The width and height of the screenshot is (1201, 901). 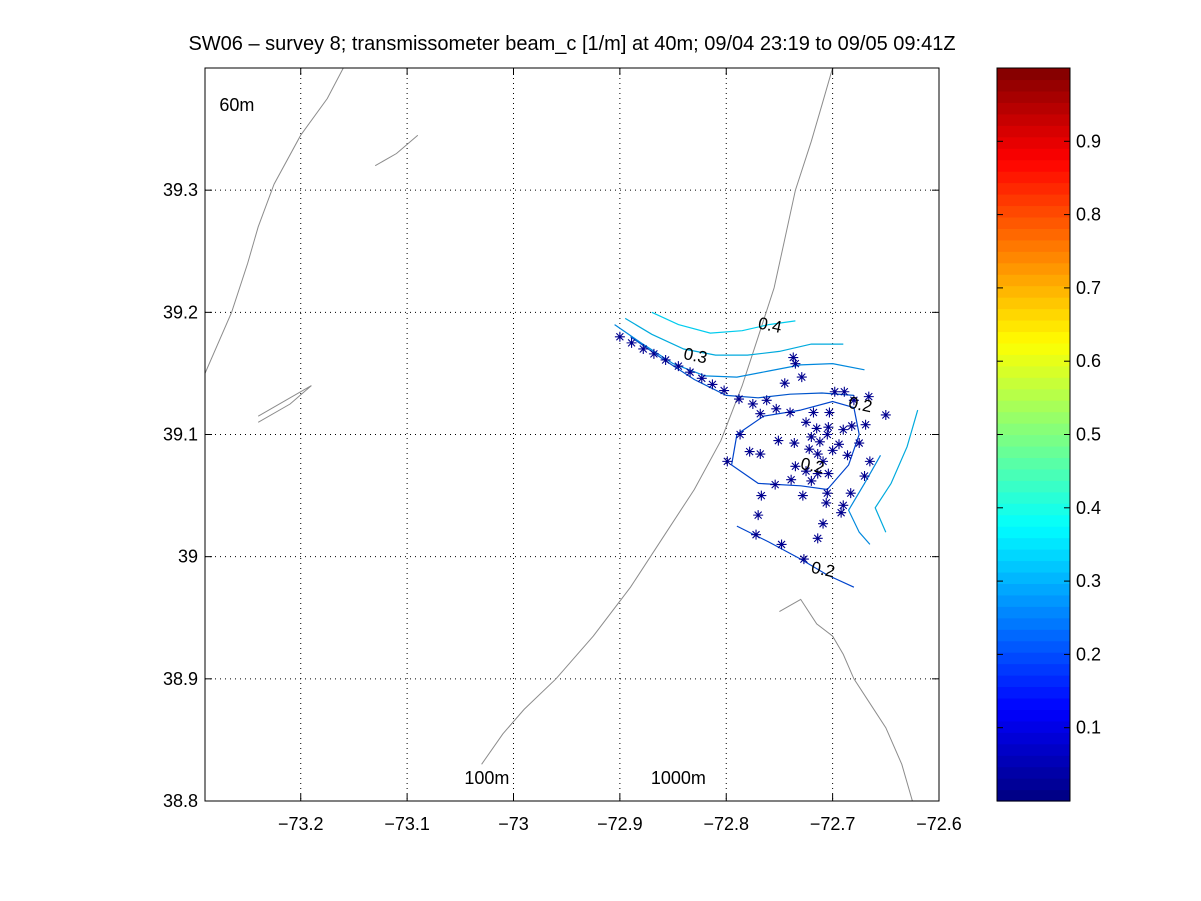 I want to click on colorbar-tick-label: 0.6, so click(x=1088, y=361).